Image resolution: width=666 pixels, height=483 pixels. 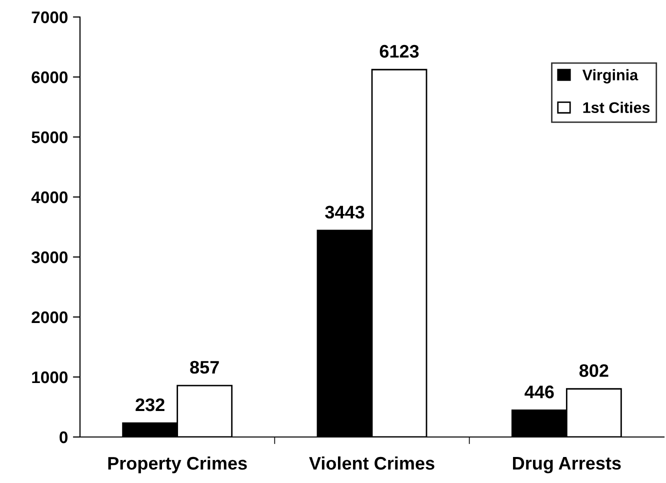 I want to click on y-tick-label: 1000, so click(x=50, y=377).